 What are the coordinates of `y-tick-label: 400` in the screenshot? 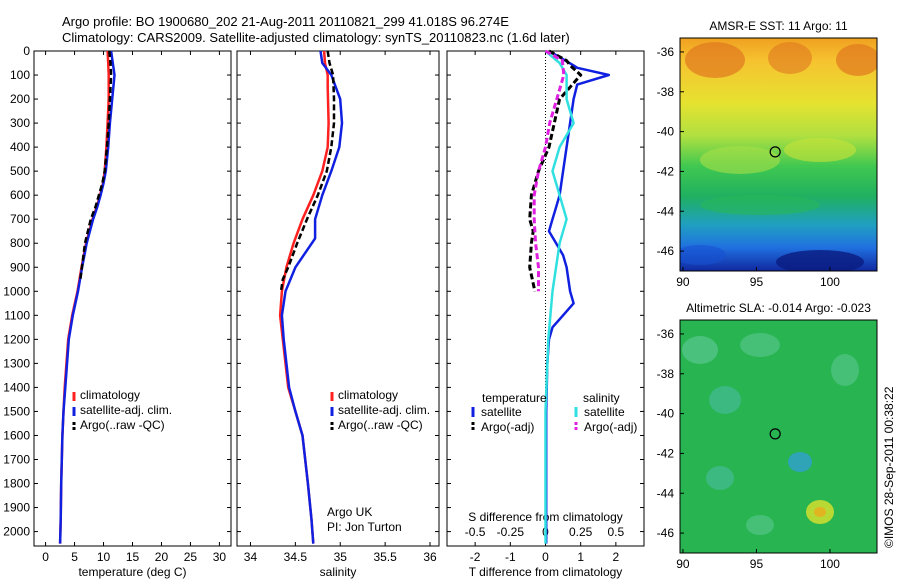 It's located at (20, 147).